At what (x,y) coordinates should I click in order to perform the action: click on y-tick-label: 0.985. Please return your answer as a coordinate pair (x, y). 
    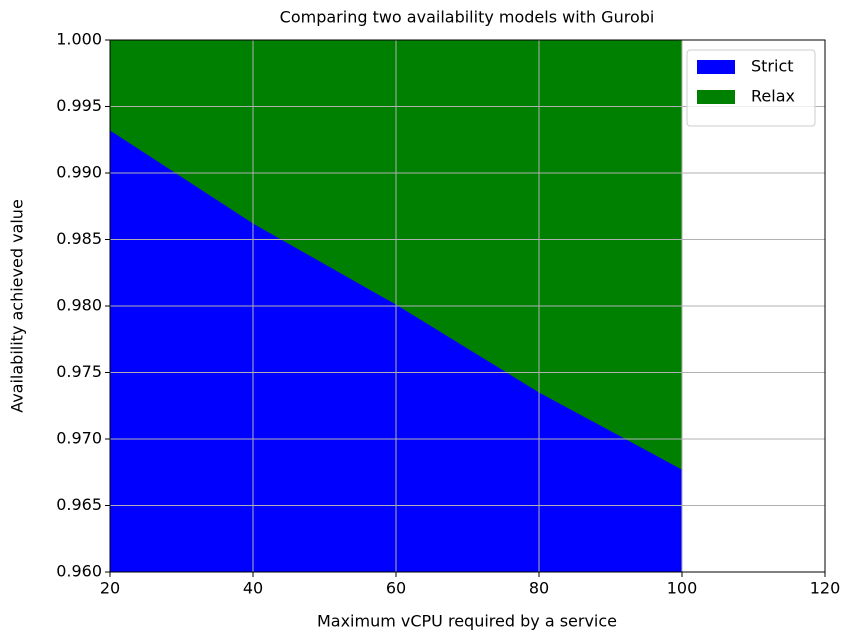
    Looking at the image, I should click on (79, 238).